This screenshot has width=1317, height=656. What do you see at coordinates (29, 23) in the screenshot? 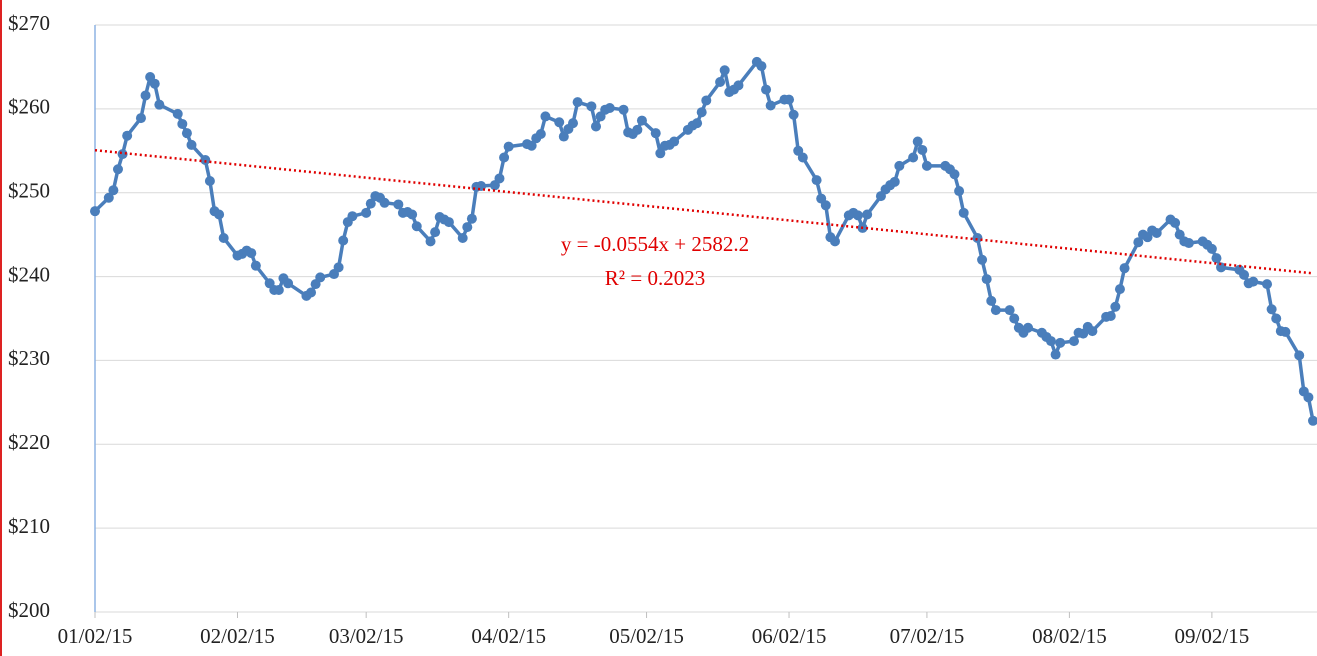
I see `y-tick-label: $270` at bounding box center [29, 23].